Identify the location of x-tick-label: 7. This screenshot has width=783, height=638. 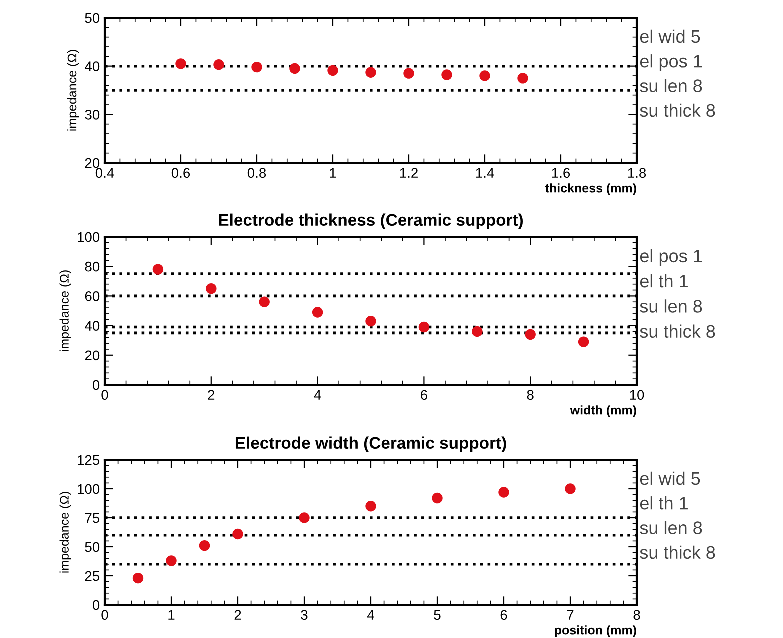
(570, 615).